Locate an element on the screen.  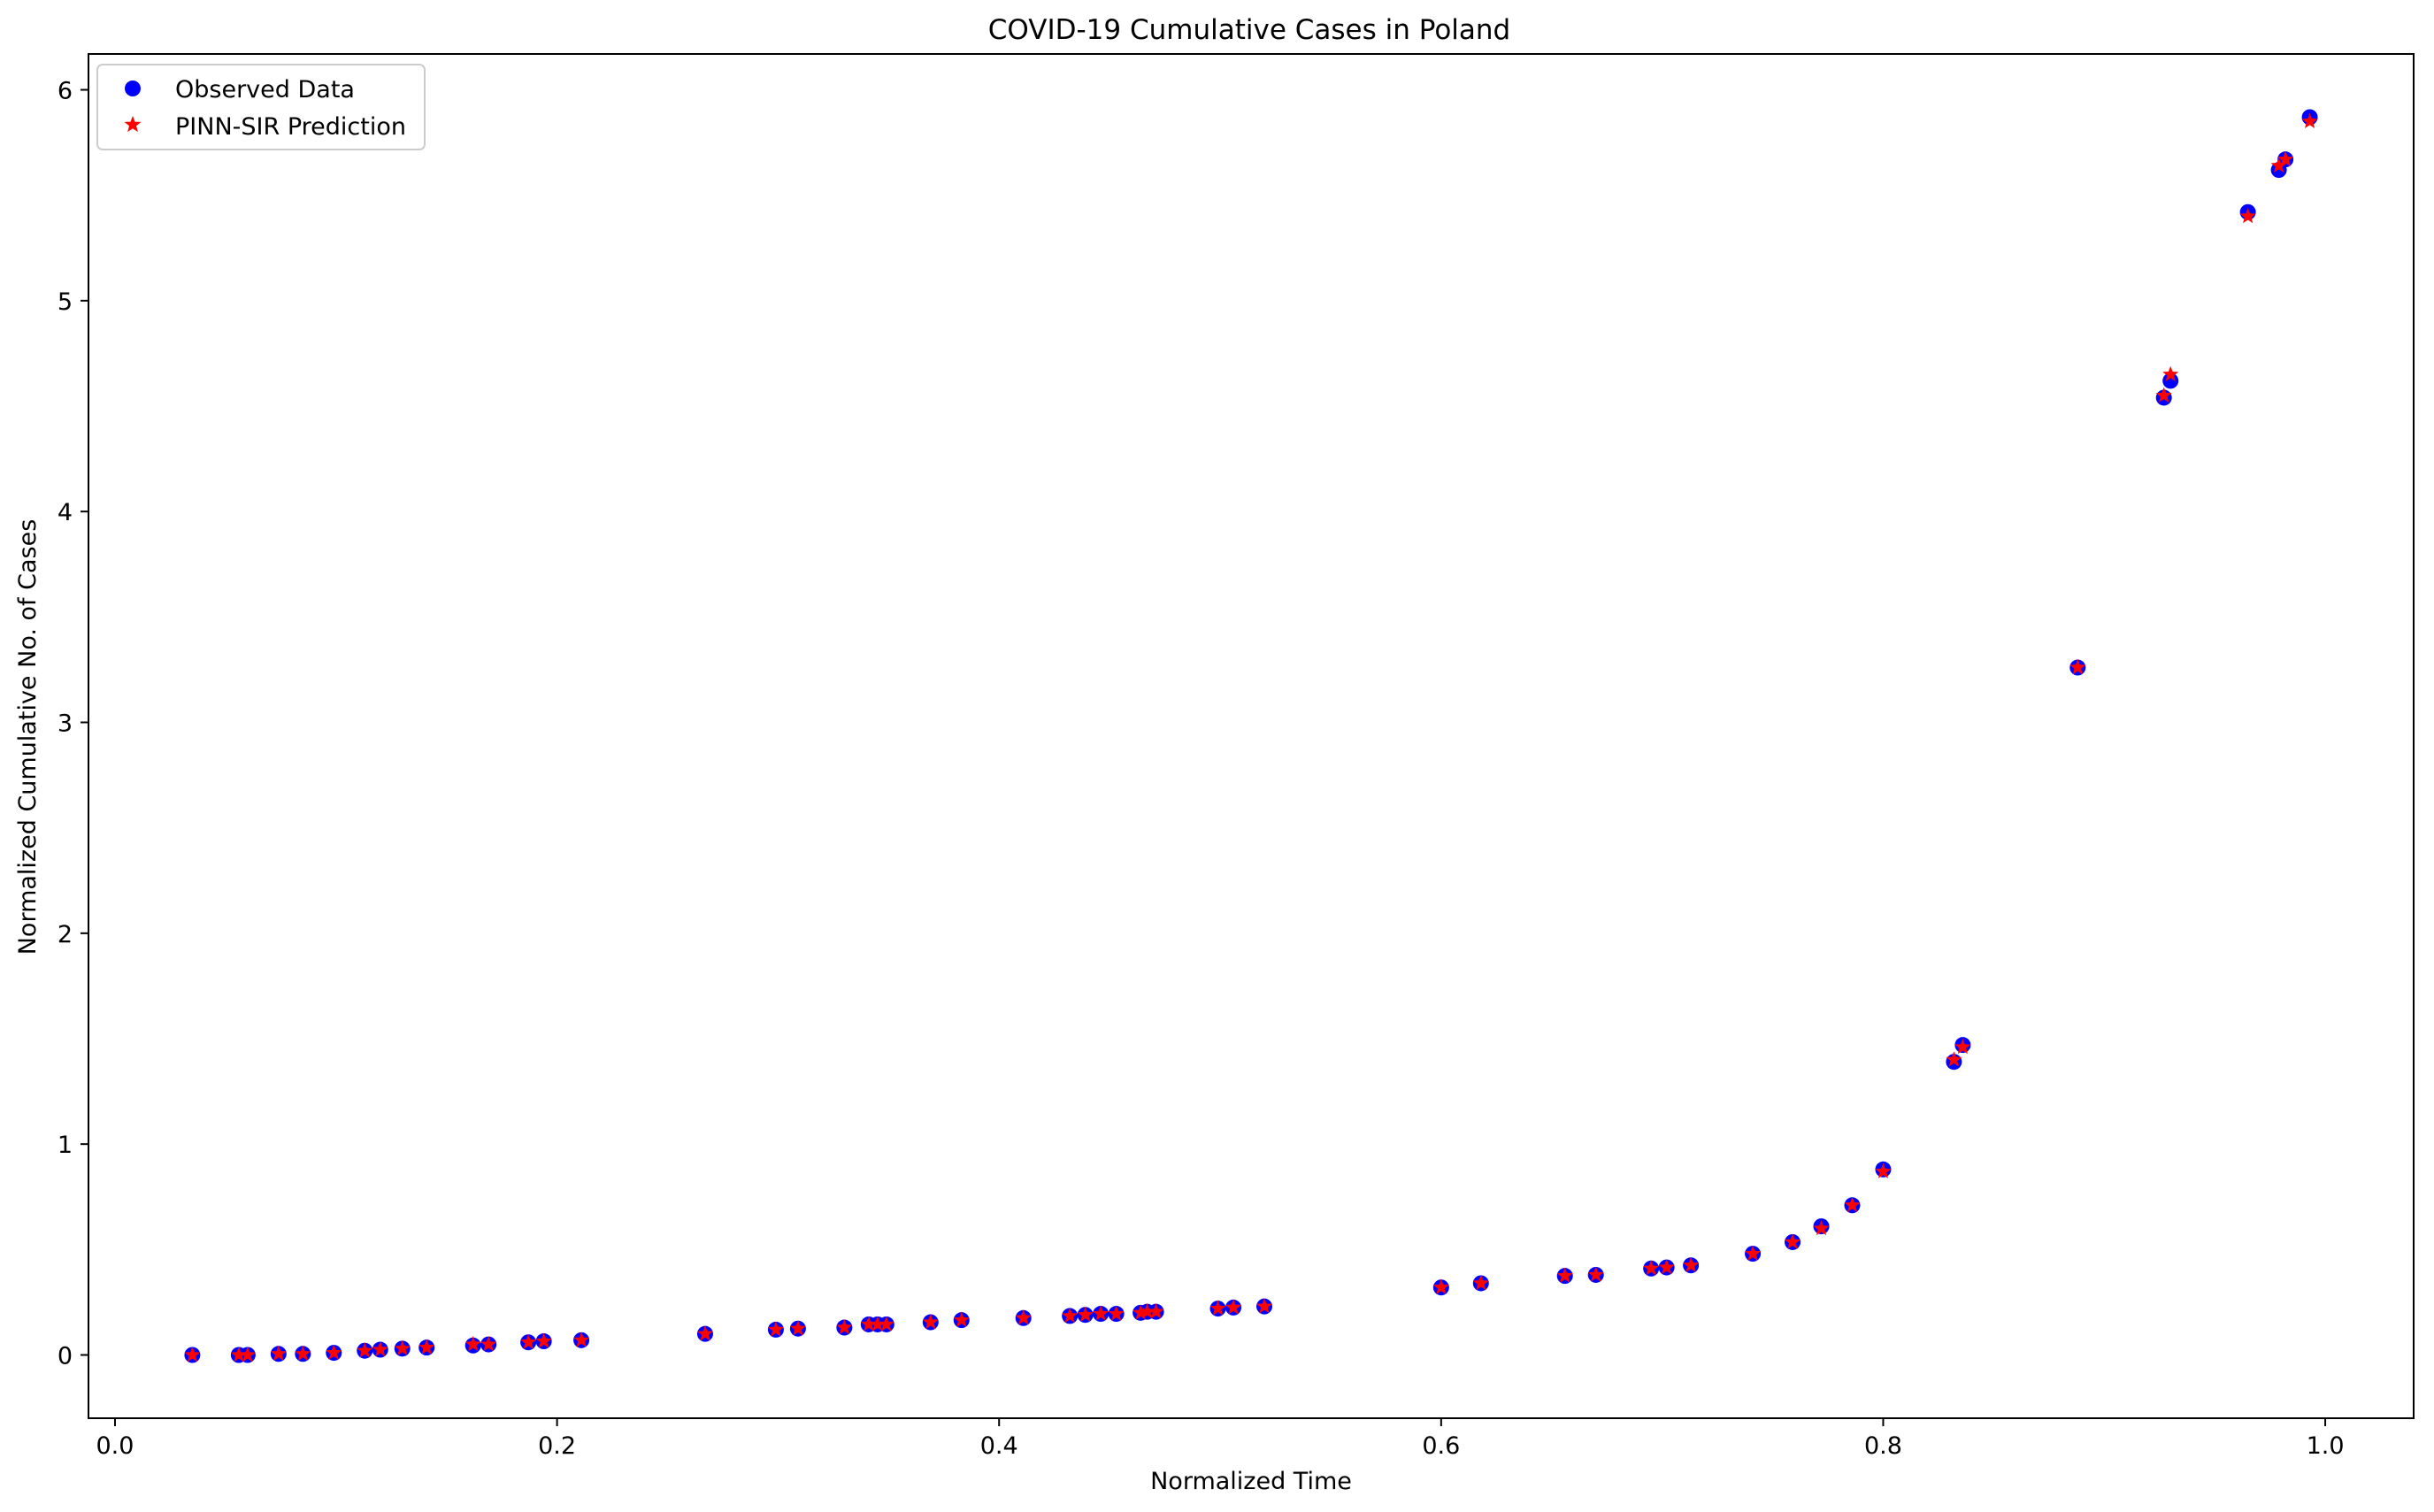
legend-prediction-label: PINN-SIR Prediction is located at coordinates (291, 127).